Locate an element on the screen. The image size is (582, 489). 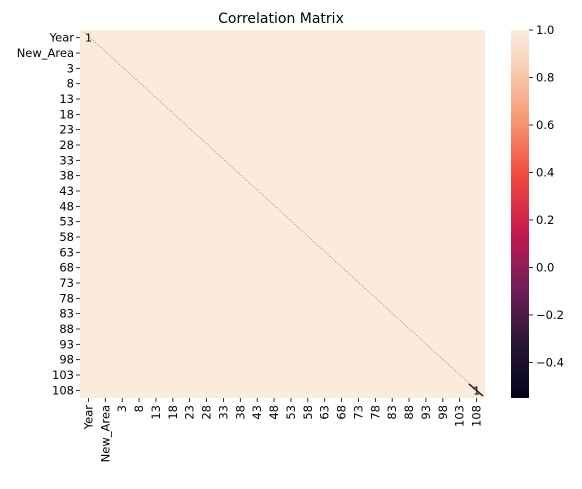
x-tick-label: 78 is located at coordinates (375, 412).